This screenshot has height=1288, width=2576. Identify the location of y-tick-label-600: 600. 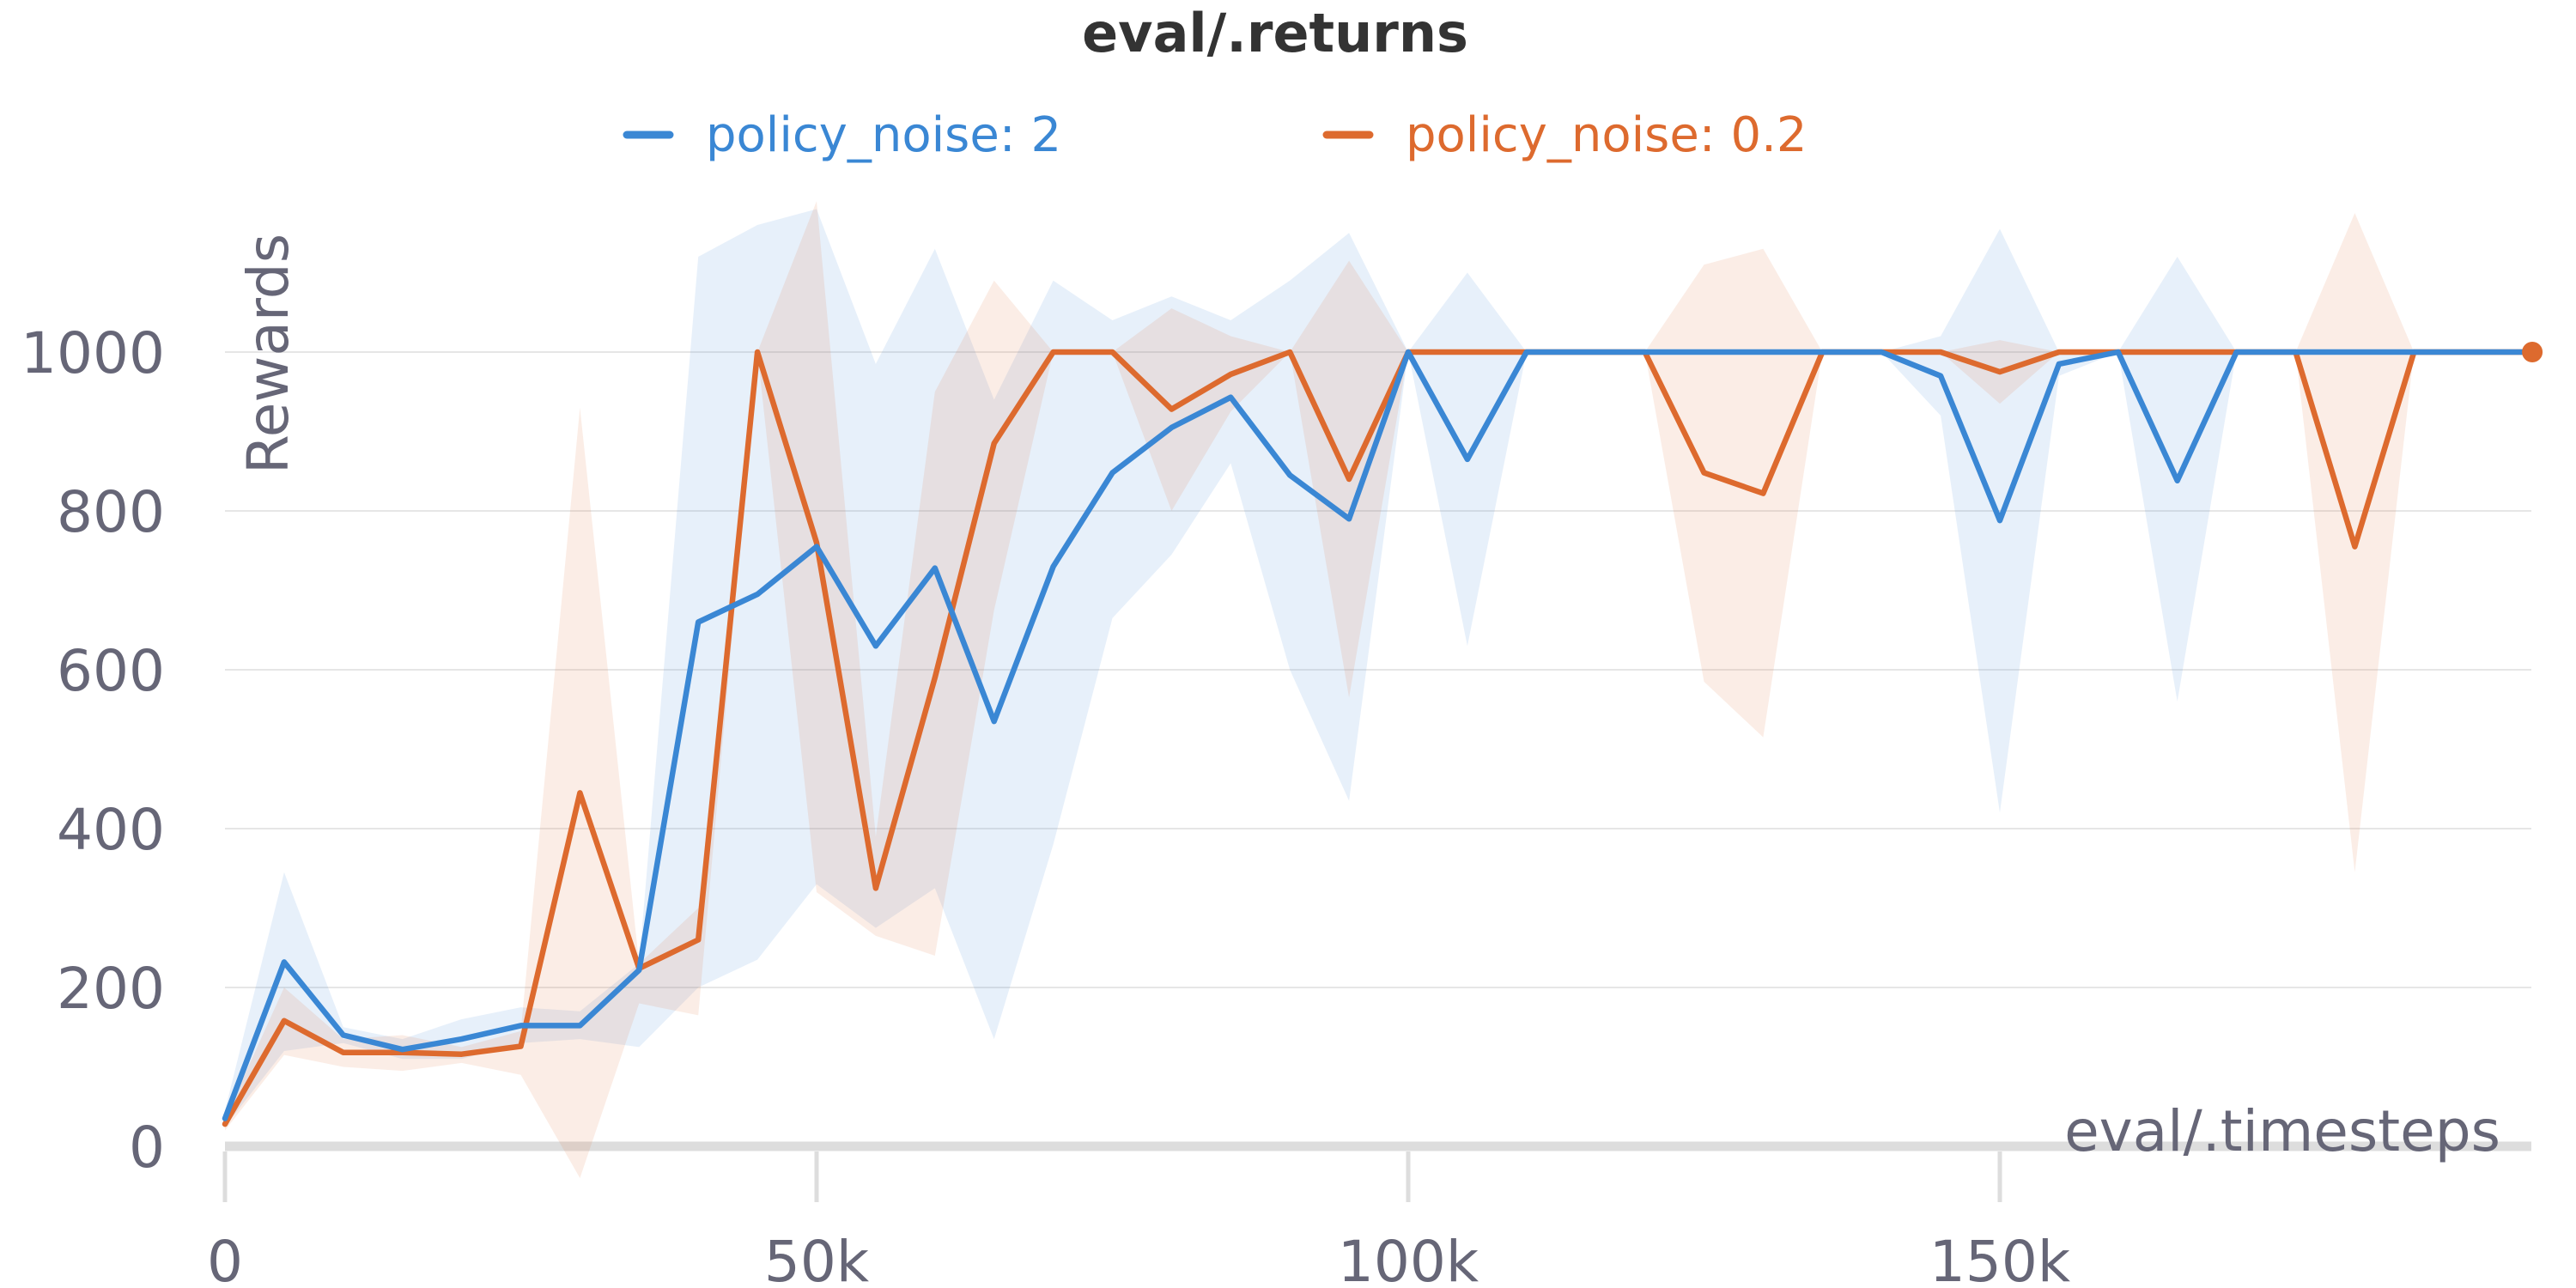
(111, 671).